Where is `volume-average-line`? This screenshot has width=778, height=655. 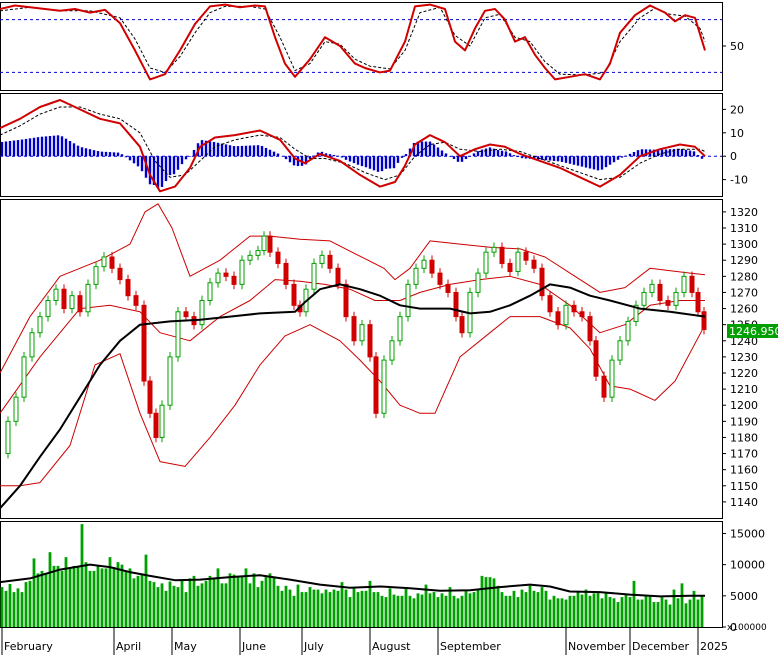 volume-average-line is located at coordinates (352, 580).